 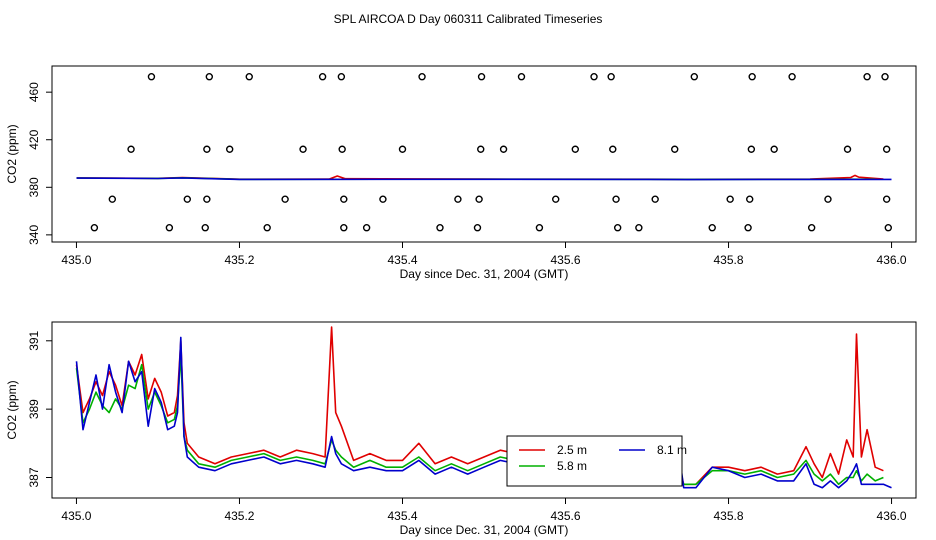 What do you see at coordinates (572, 466) in the screenshot?
I see `legend-entry: 5.8 m` at bounding box center [572, 466].